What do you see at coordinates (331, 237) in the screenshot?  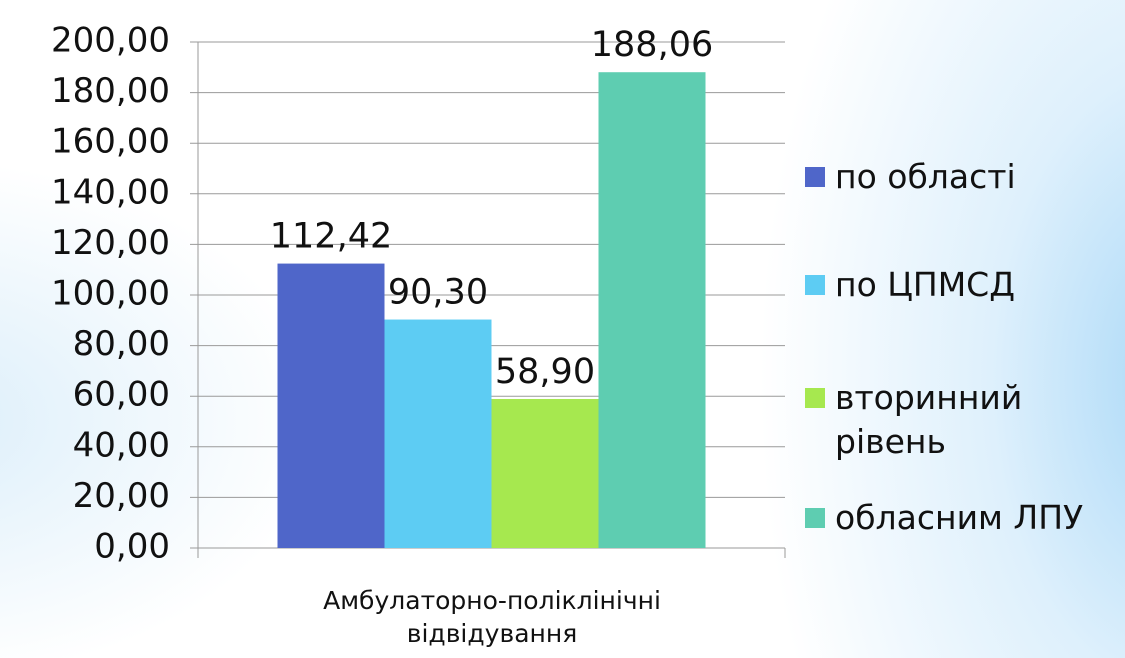 I see `value-label: 112,42` at bounding box center [331, 237].